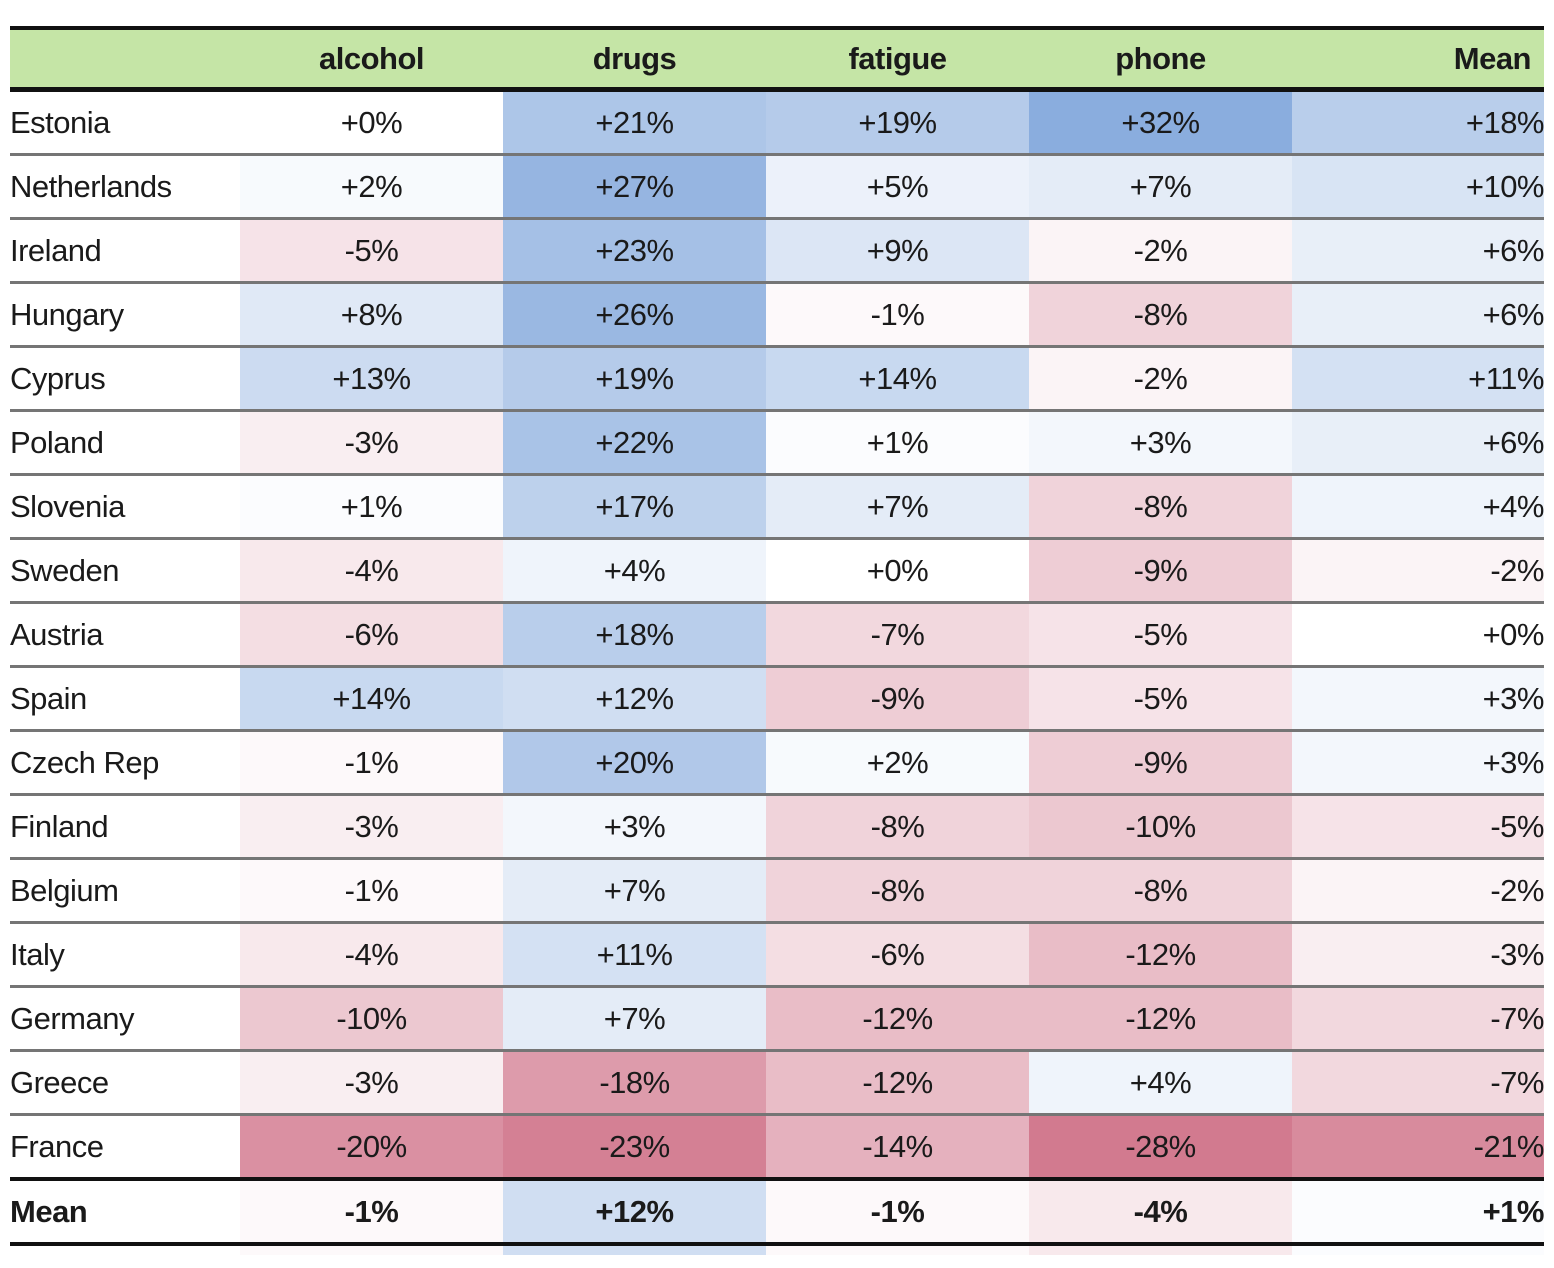  What do you see at coordinates (1418, 1146) in the screenshot?
I see `cell-france-mean: -21%` at bounding box center [1418, 1146].